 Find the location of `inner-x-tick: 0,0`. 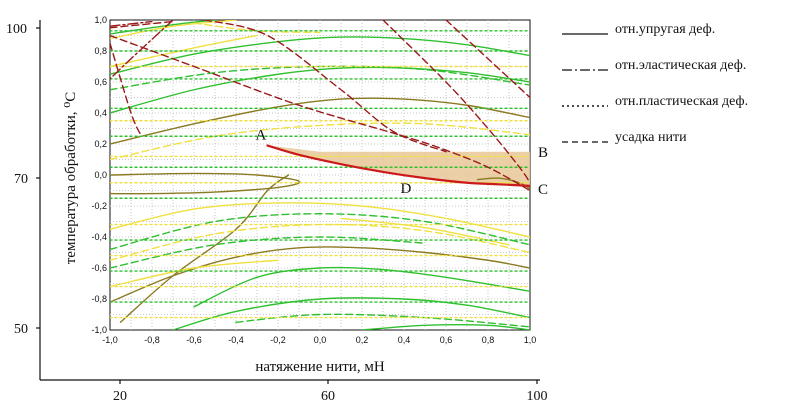

inner-x-tick: 0,0 is located at coordinates (320, 340).